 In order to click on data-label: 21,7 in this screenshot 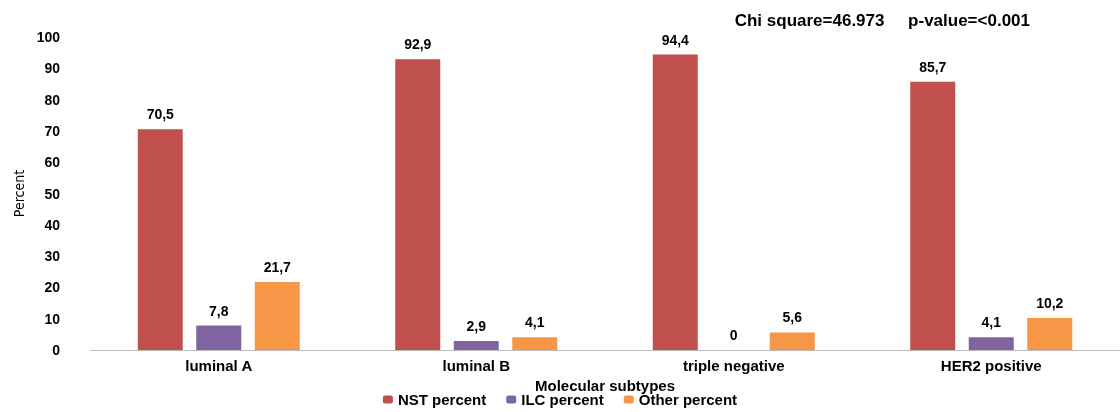, I will do `click(277, 267)`.